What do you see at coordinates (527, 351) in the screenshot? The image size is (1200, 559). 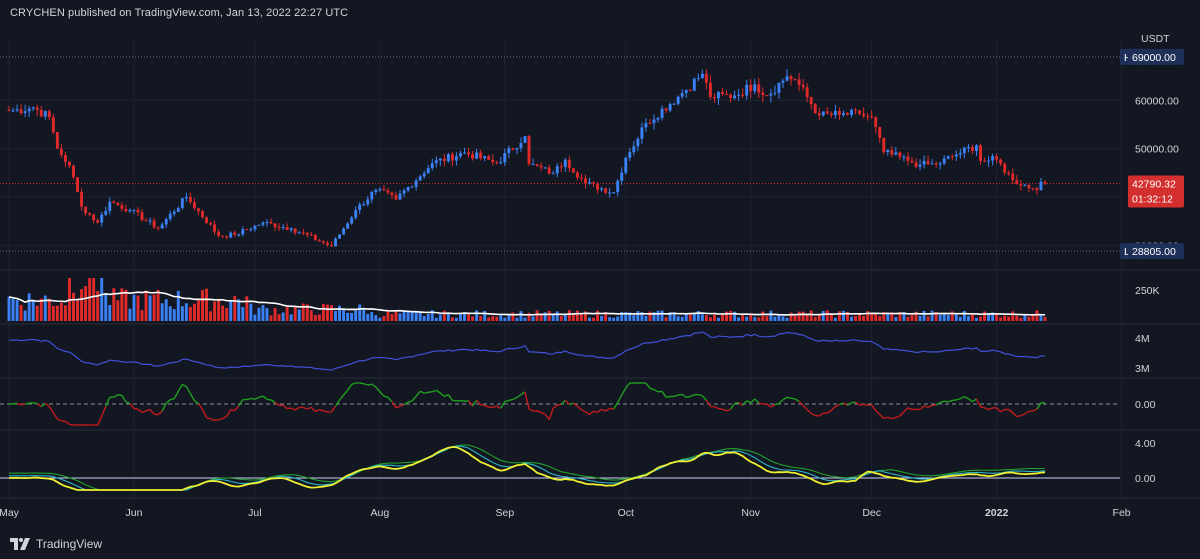 I see `obv-line` at bounding box center [527, 351].